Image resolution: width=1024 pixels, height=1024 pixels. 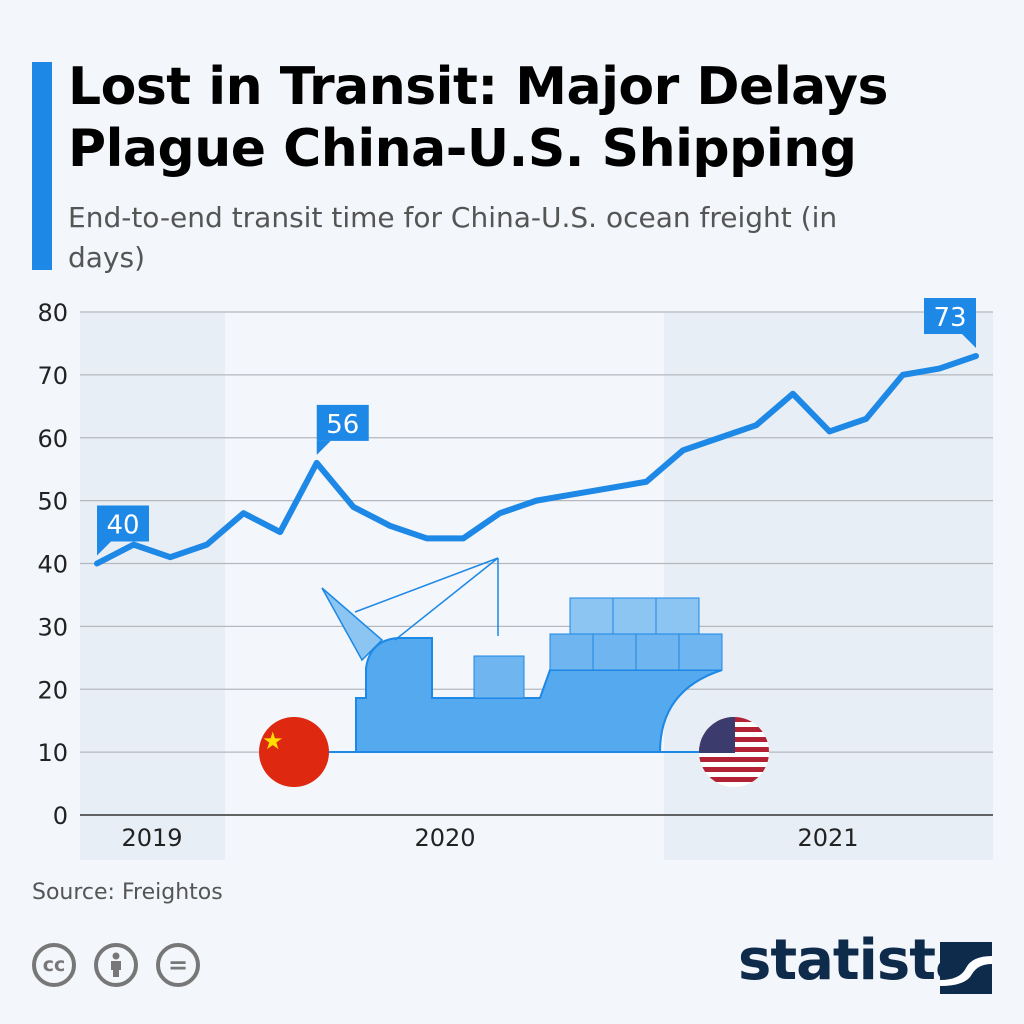 What do you see at coordinates (273, 741) in the screenshot?
I see `china-flag-star: ★` at bounding box center [273, 741].